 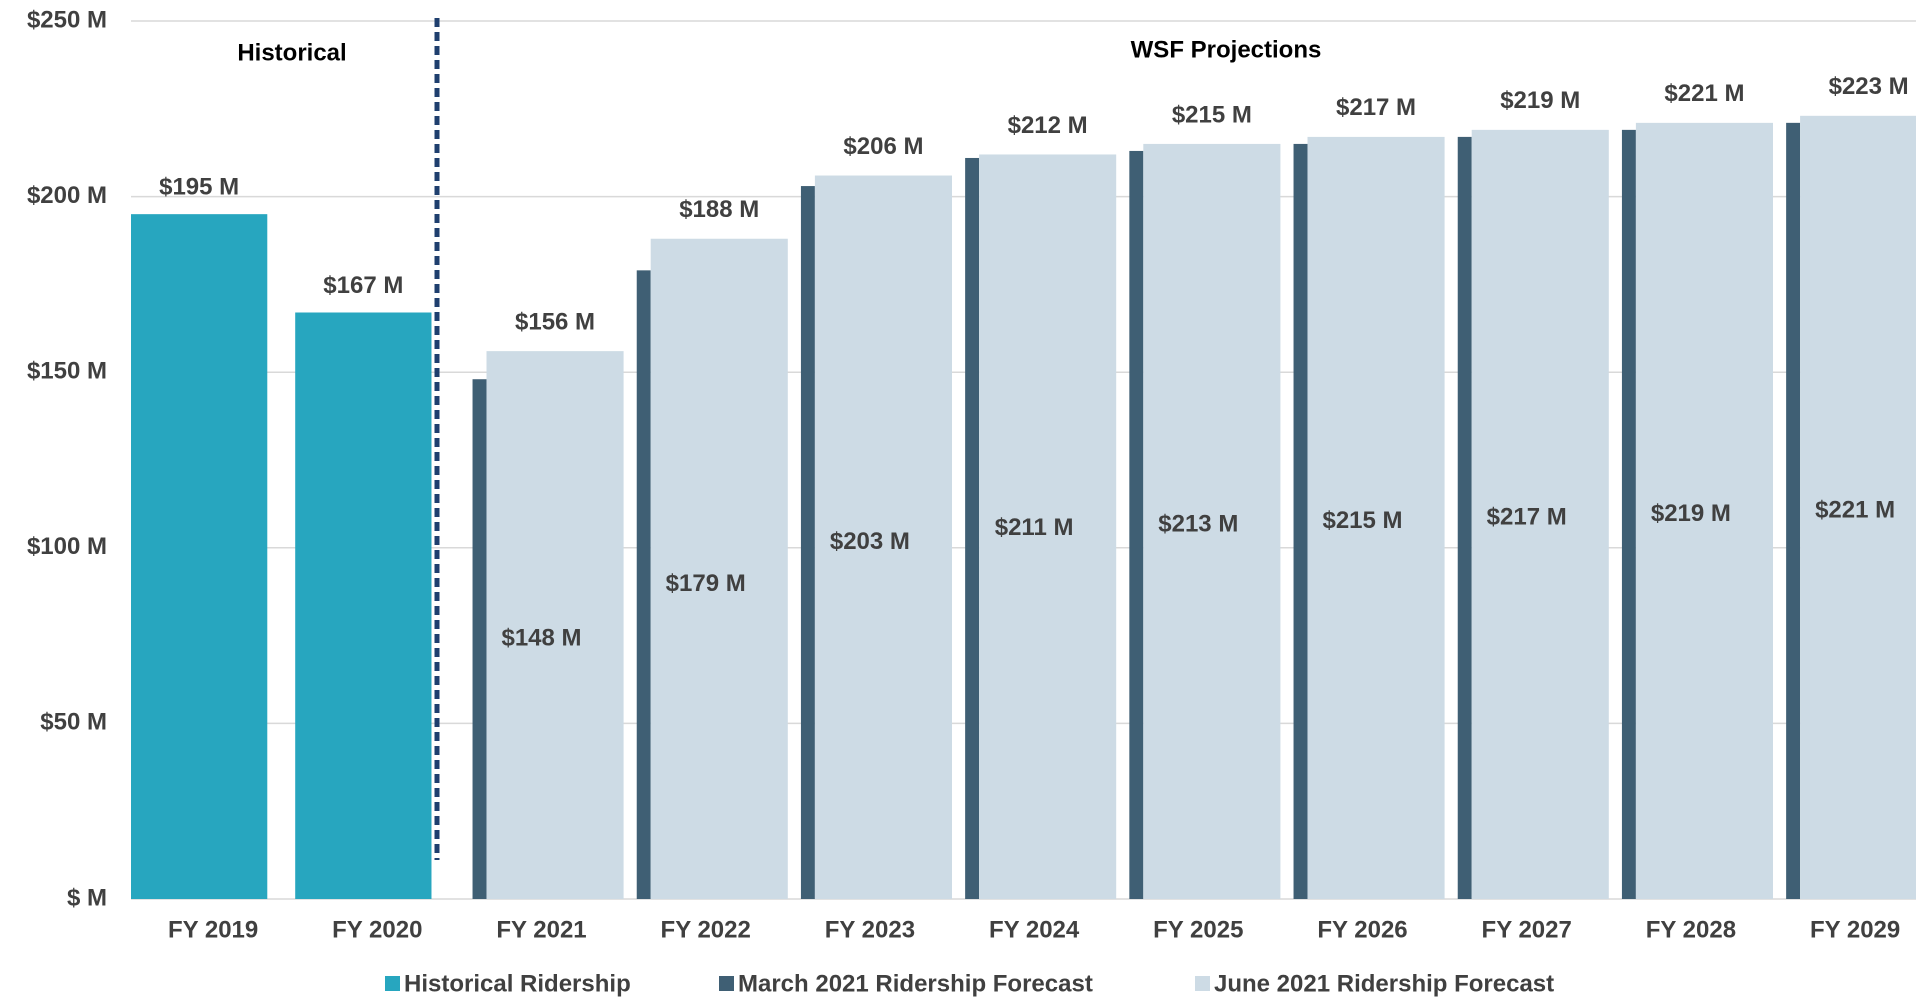 I want to click on value-label: $179 M, so click(x=706, y=583).